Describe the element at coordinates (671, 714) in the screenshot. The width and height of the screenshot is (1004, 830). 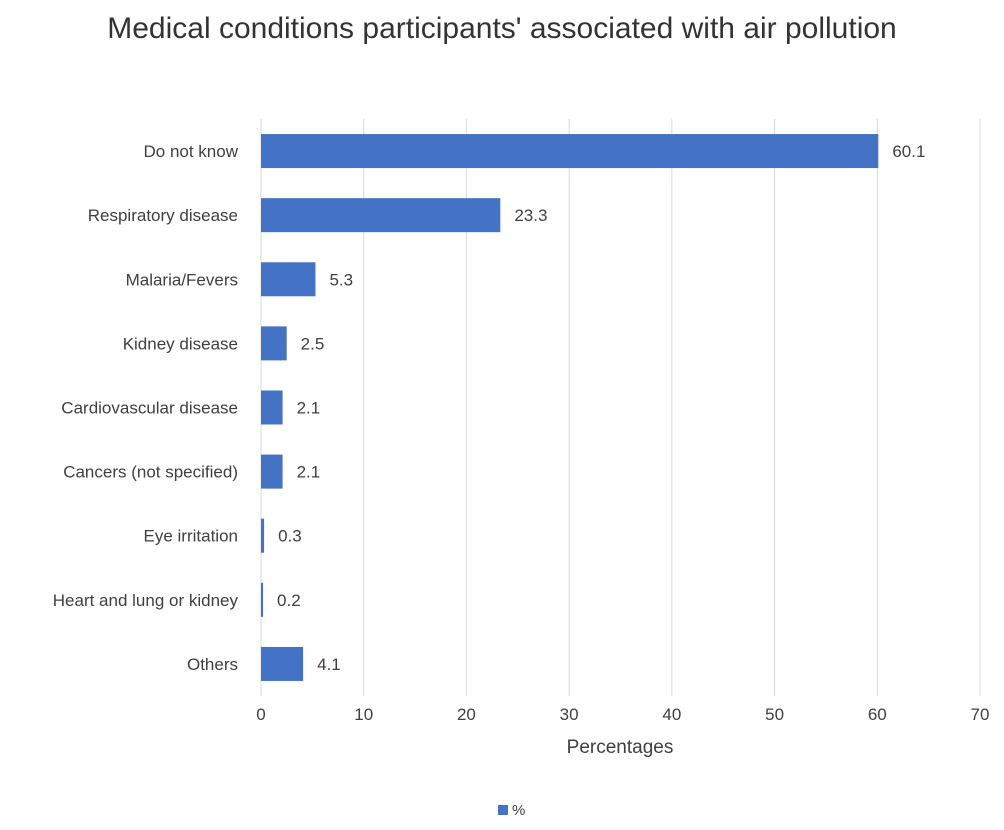
I see `x-tick-label: 40` at that location.